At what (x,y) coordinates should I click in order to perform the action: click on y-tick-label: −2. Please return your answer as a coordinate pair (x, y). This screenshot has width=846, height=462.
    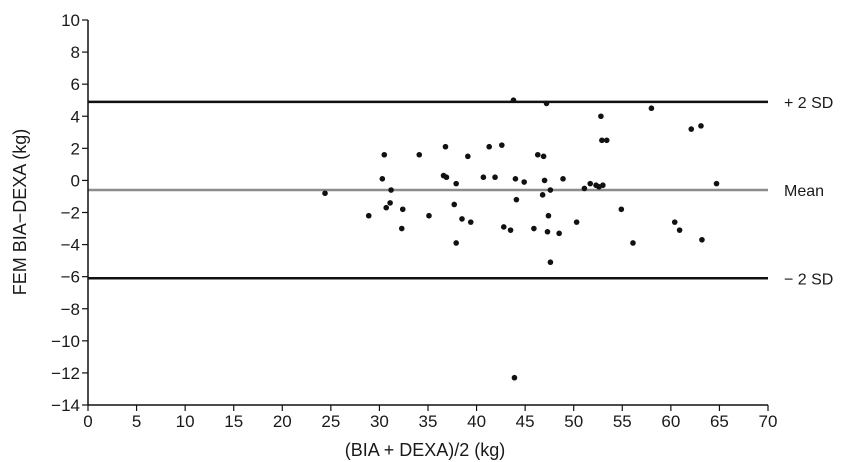
    Looking at the image, I should click on (70, 213).